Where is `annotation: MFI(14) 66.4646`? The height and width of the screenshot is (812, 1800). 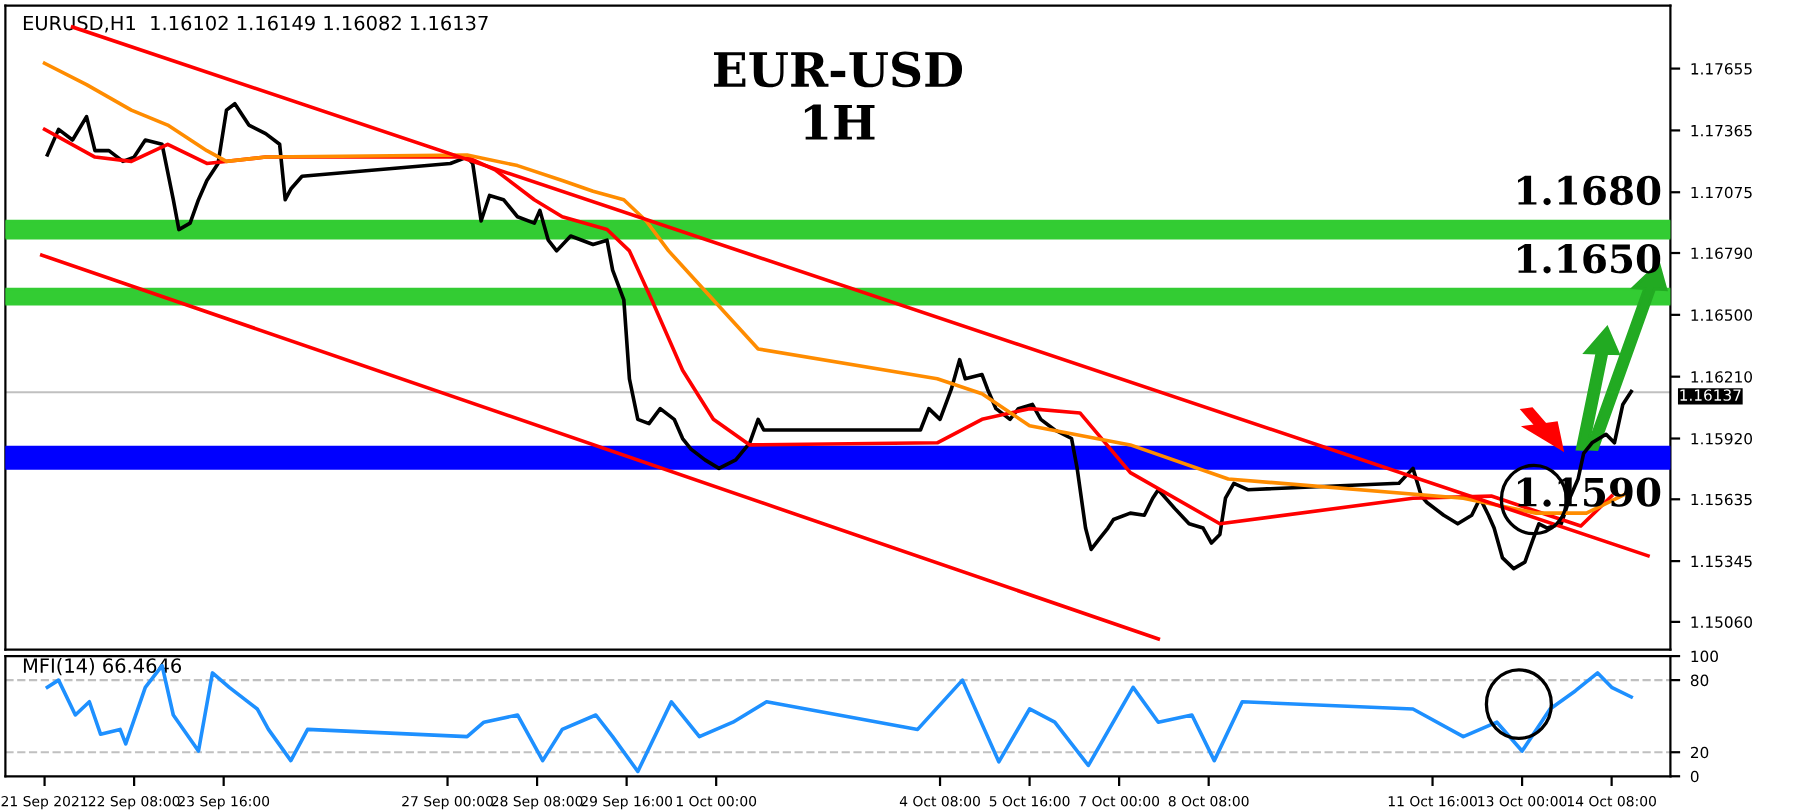
annotation: MFI(14) 66.4646 is located at coordinates (102, 666).